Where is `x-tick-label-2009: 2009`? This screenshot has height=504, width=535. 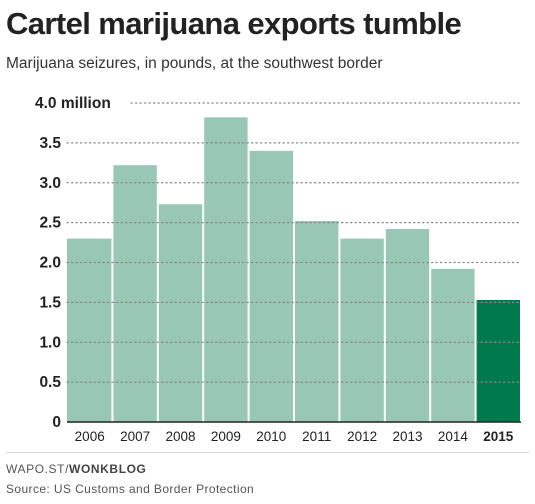 x-tick-label-2009: 2009 is located at coordinates (226, 436).